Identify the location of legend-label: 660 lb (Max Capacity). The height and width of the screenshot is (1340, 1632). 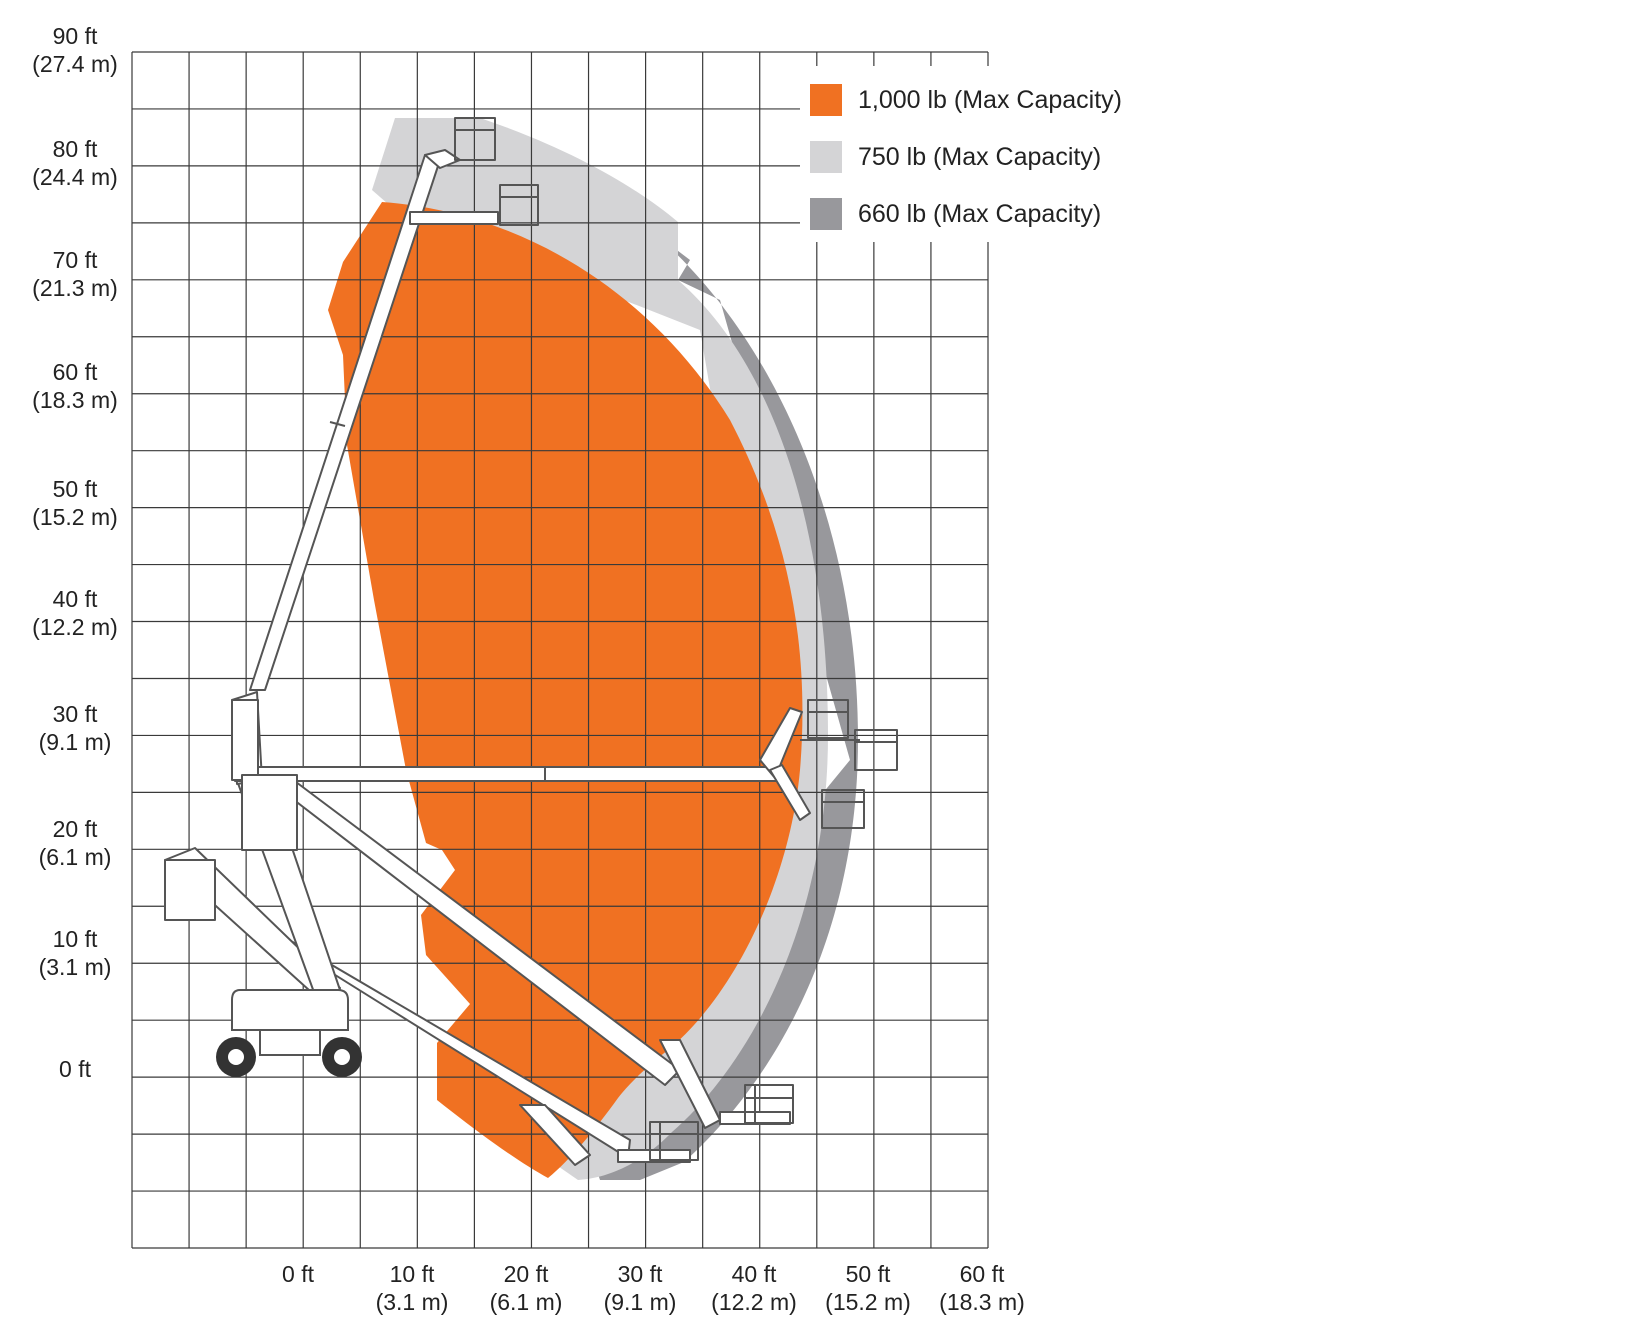
(980, 214).